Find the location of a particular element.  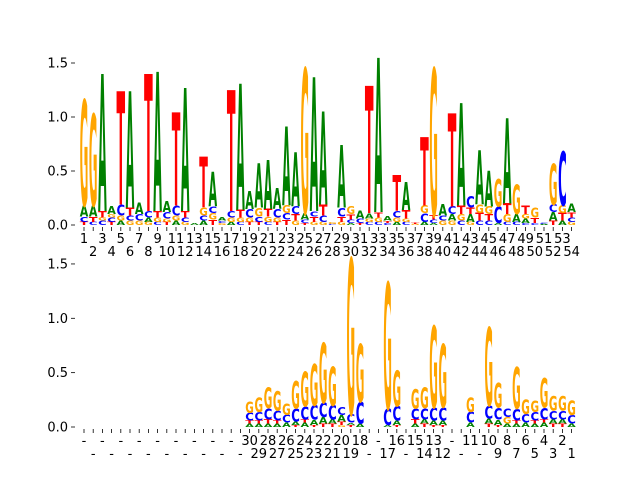

x-tick-label: 22 is located at coordinates (323, 441).